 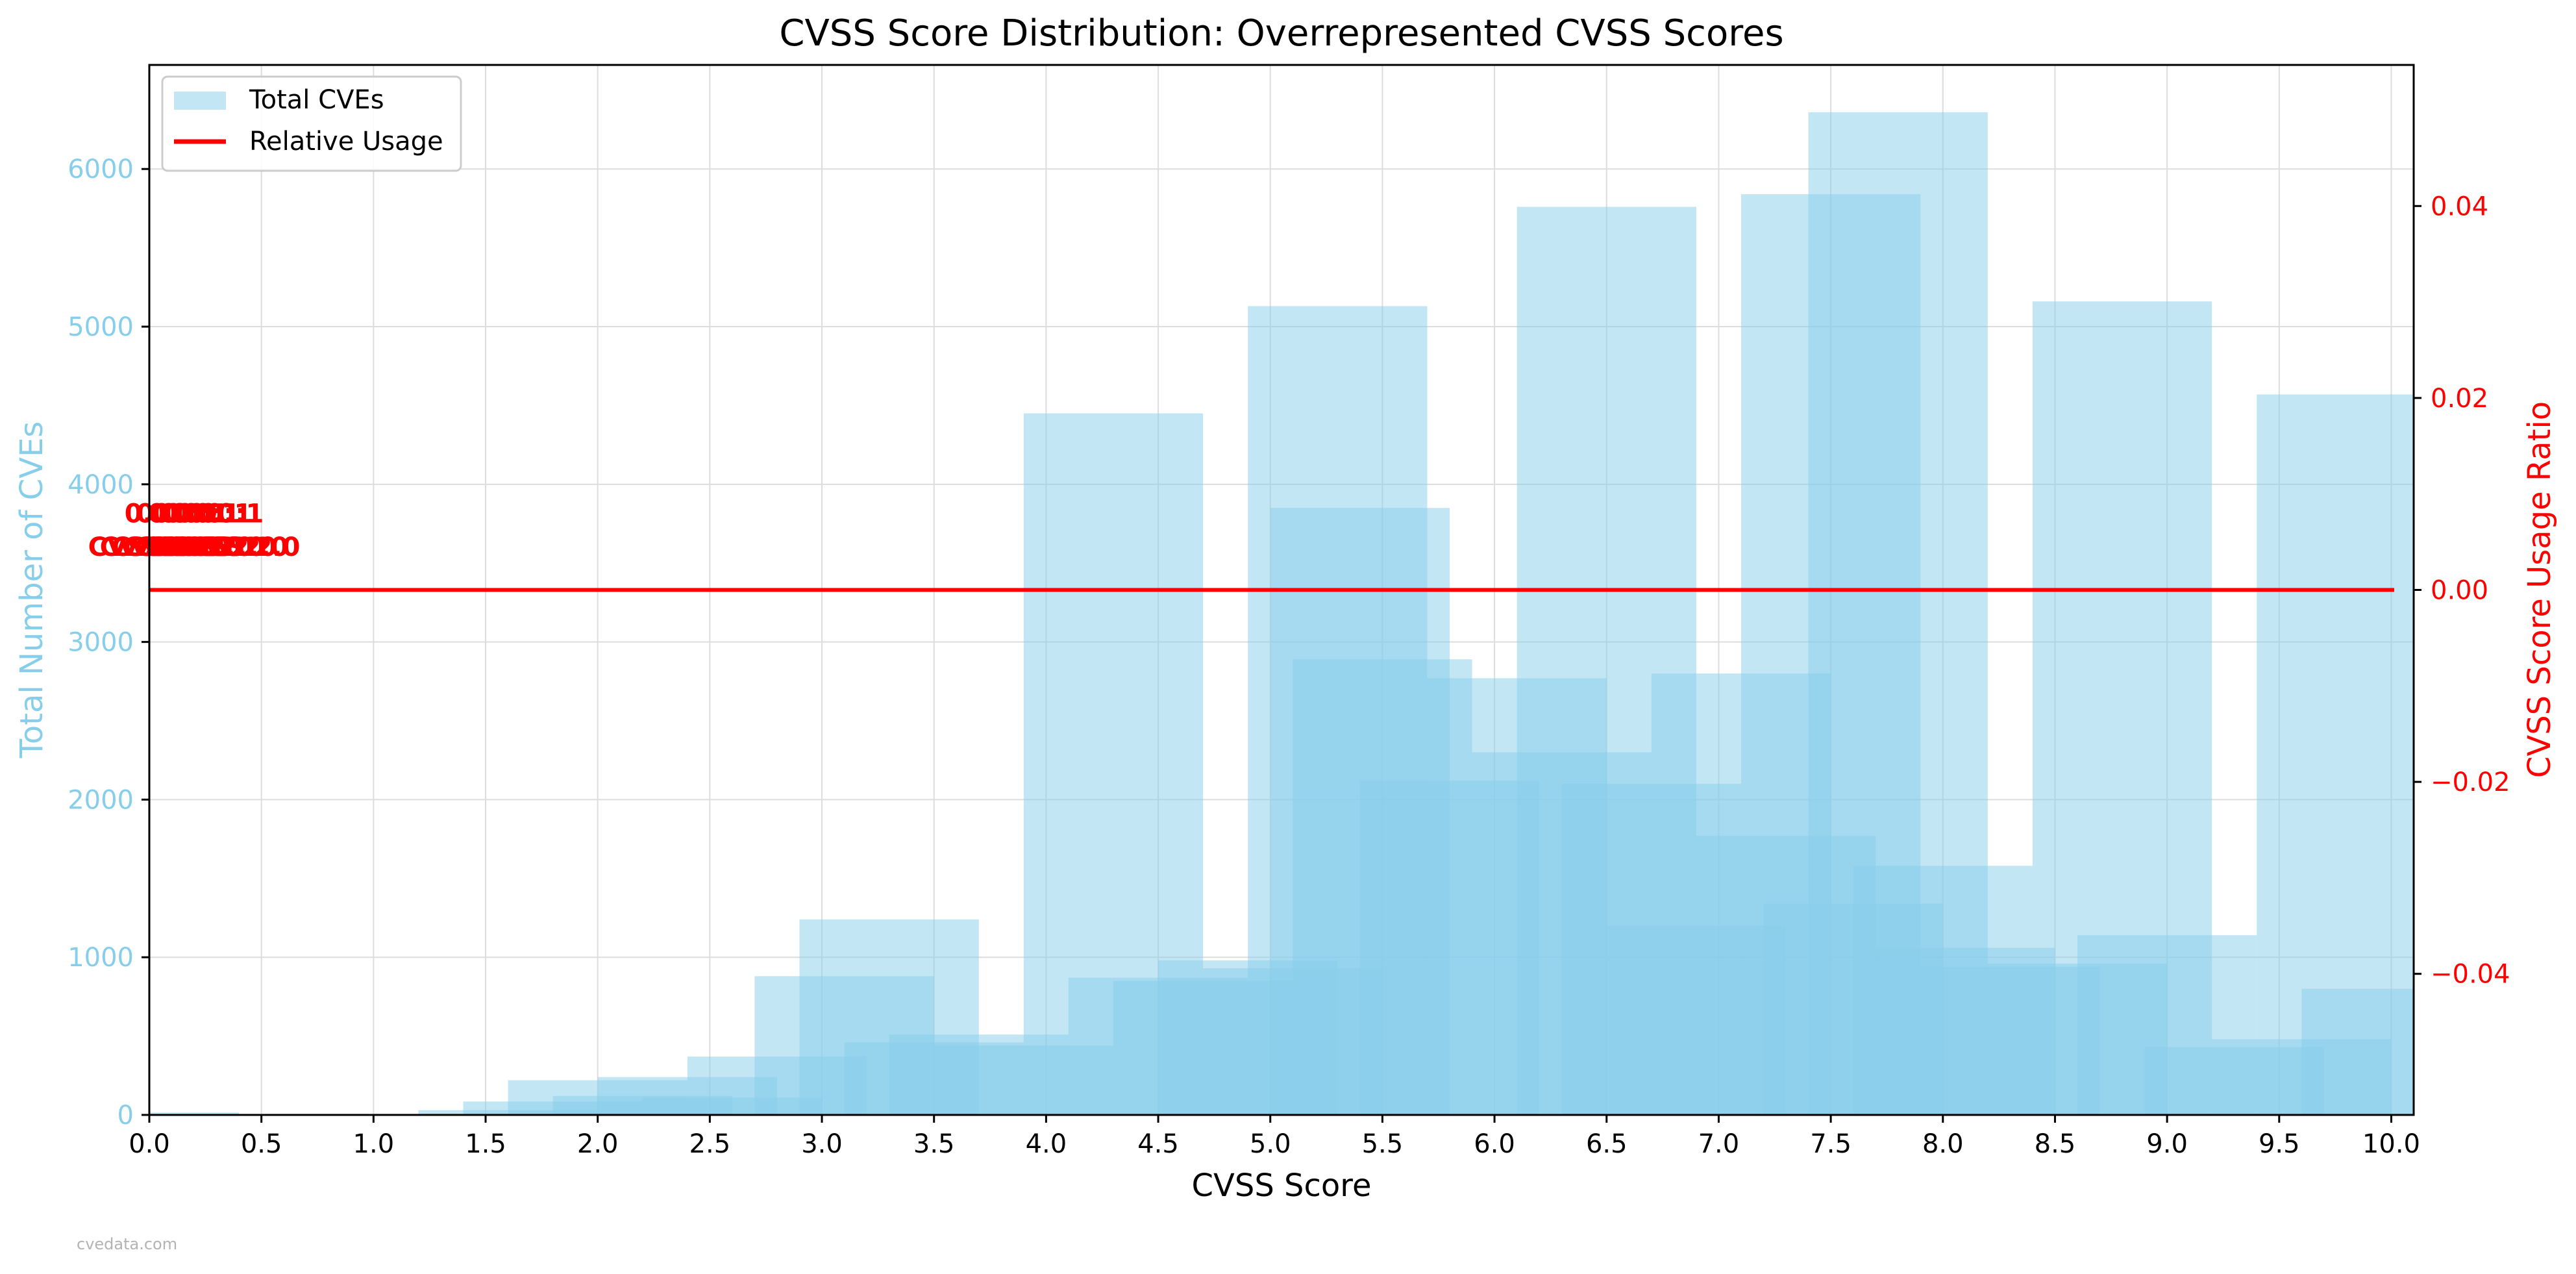 I want to click on y-axis-label: Total Number of CVEs, so click(x=32, y=590).